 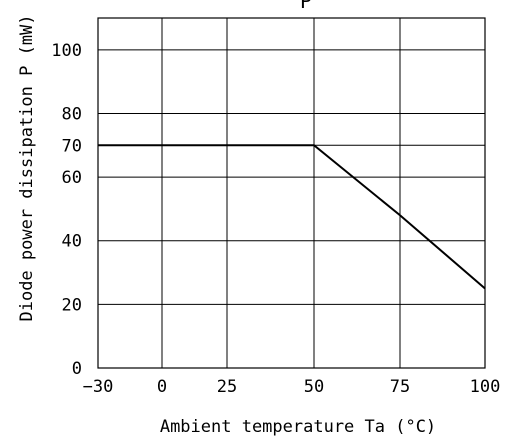 I want to click on x-tick-labels: −30 0 25 50 75 100, so click(x=292, y=387).